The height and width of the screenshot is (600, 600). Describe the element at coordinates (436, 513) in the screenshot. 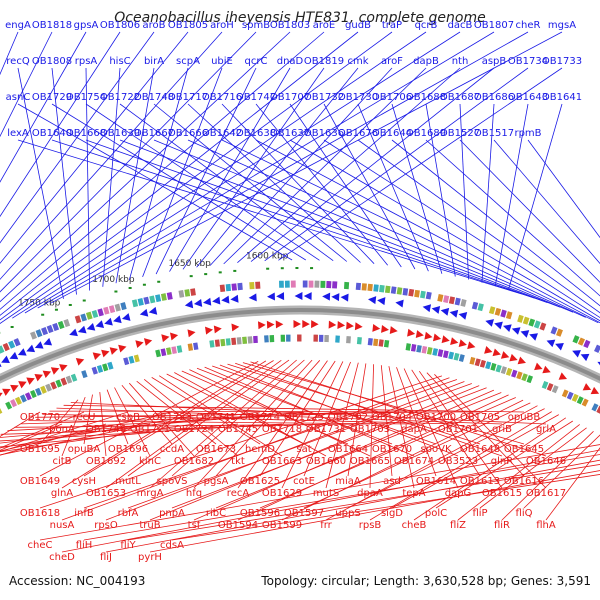

I see `reverse-gene-label: polC` at that location.